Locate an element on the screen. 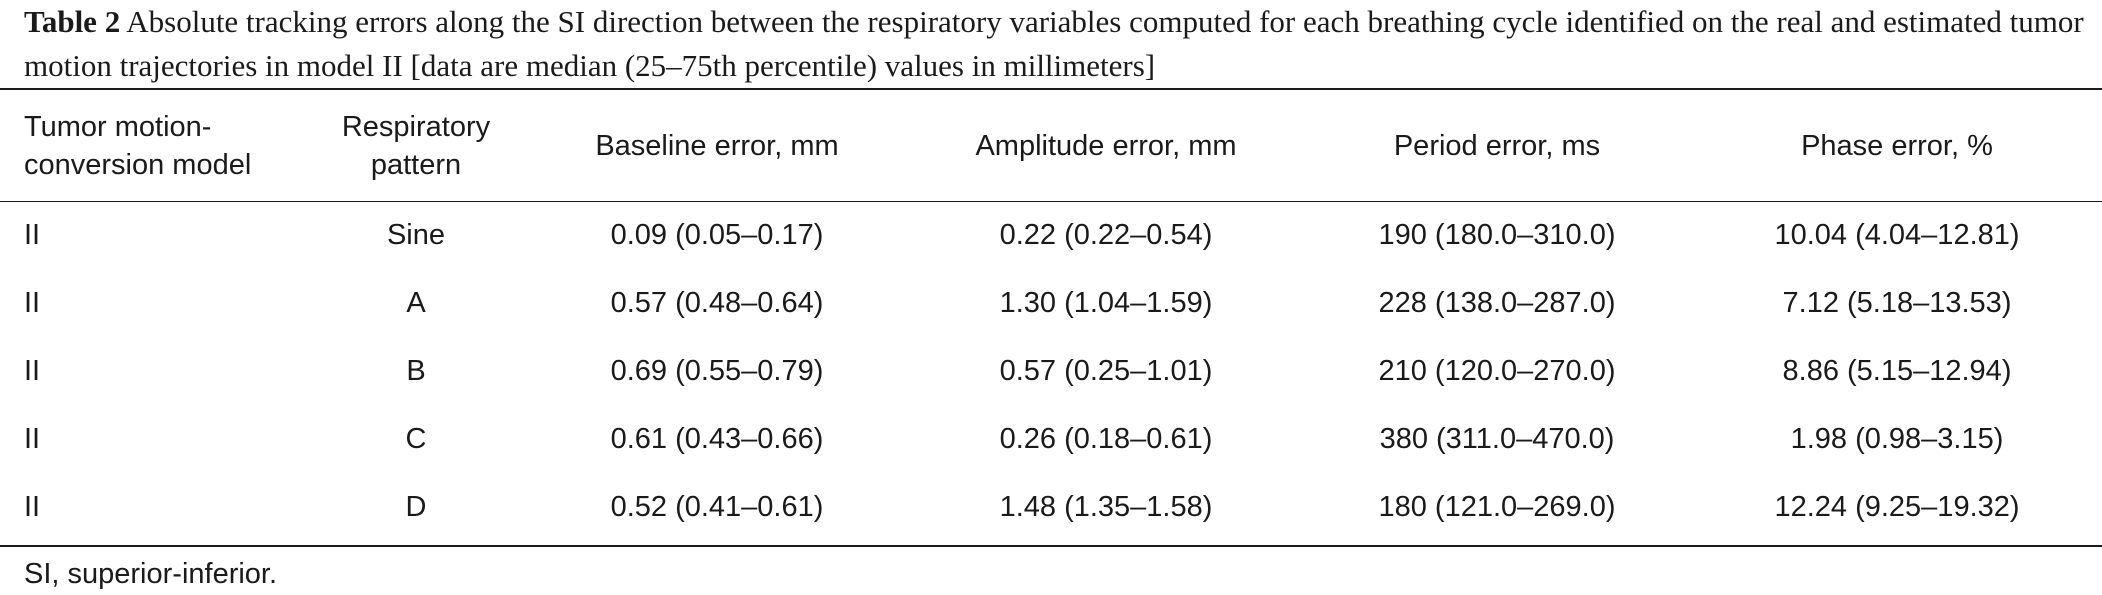 The width and height of the screenshot is (2102, 595). table-footnote: SI, superior-inferior. is located at coordinates (151, 574).